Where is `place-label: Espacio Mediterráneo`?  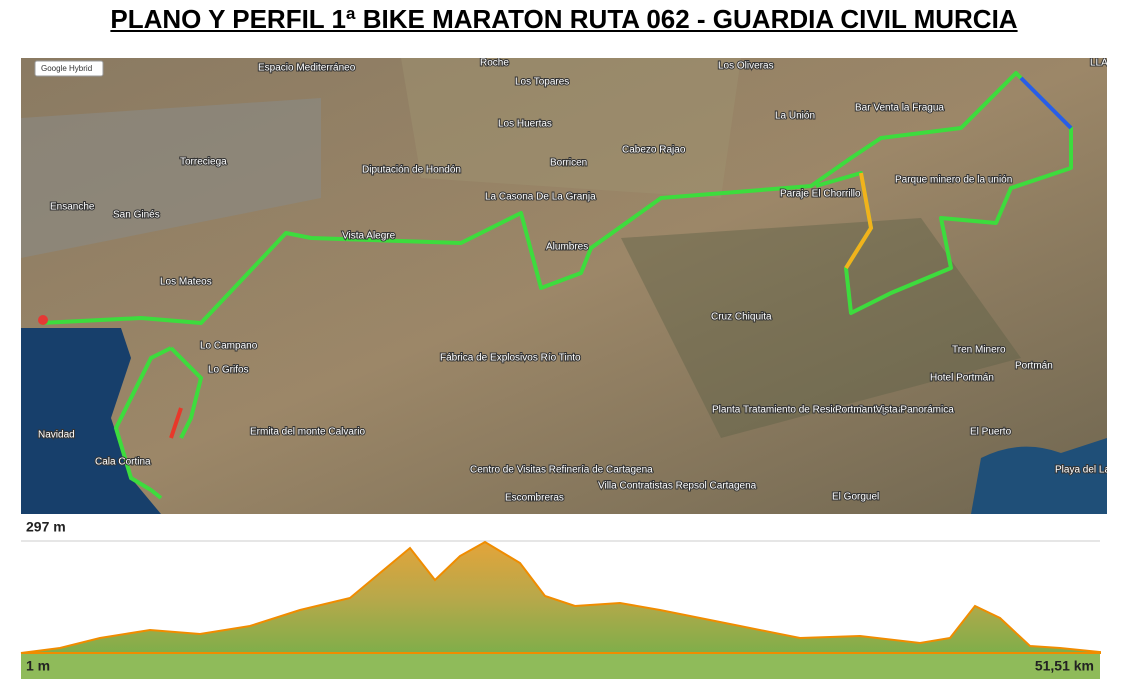 place-label: Espacio Mediterráneo is located at coordinates (307, 68).